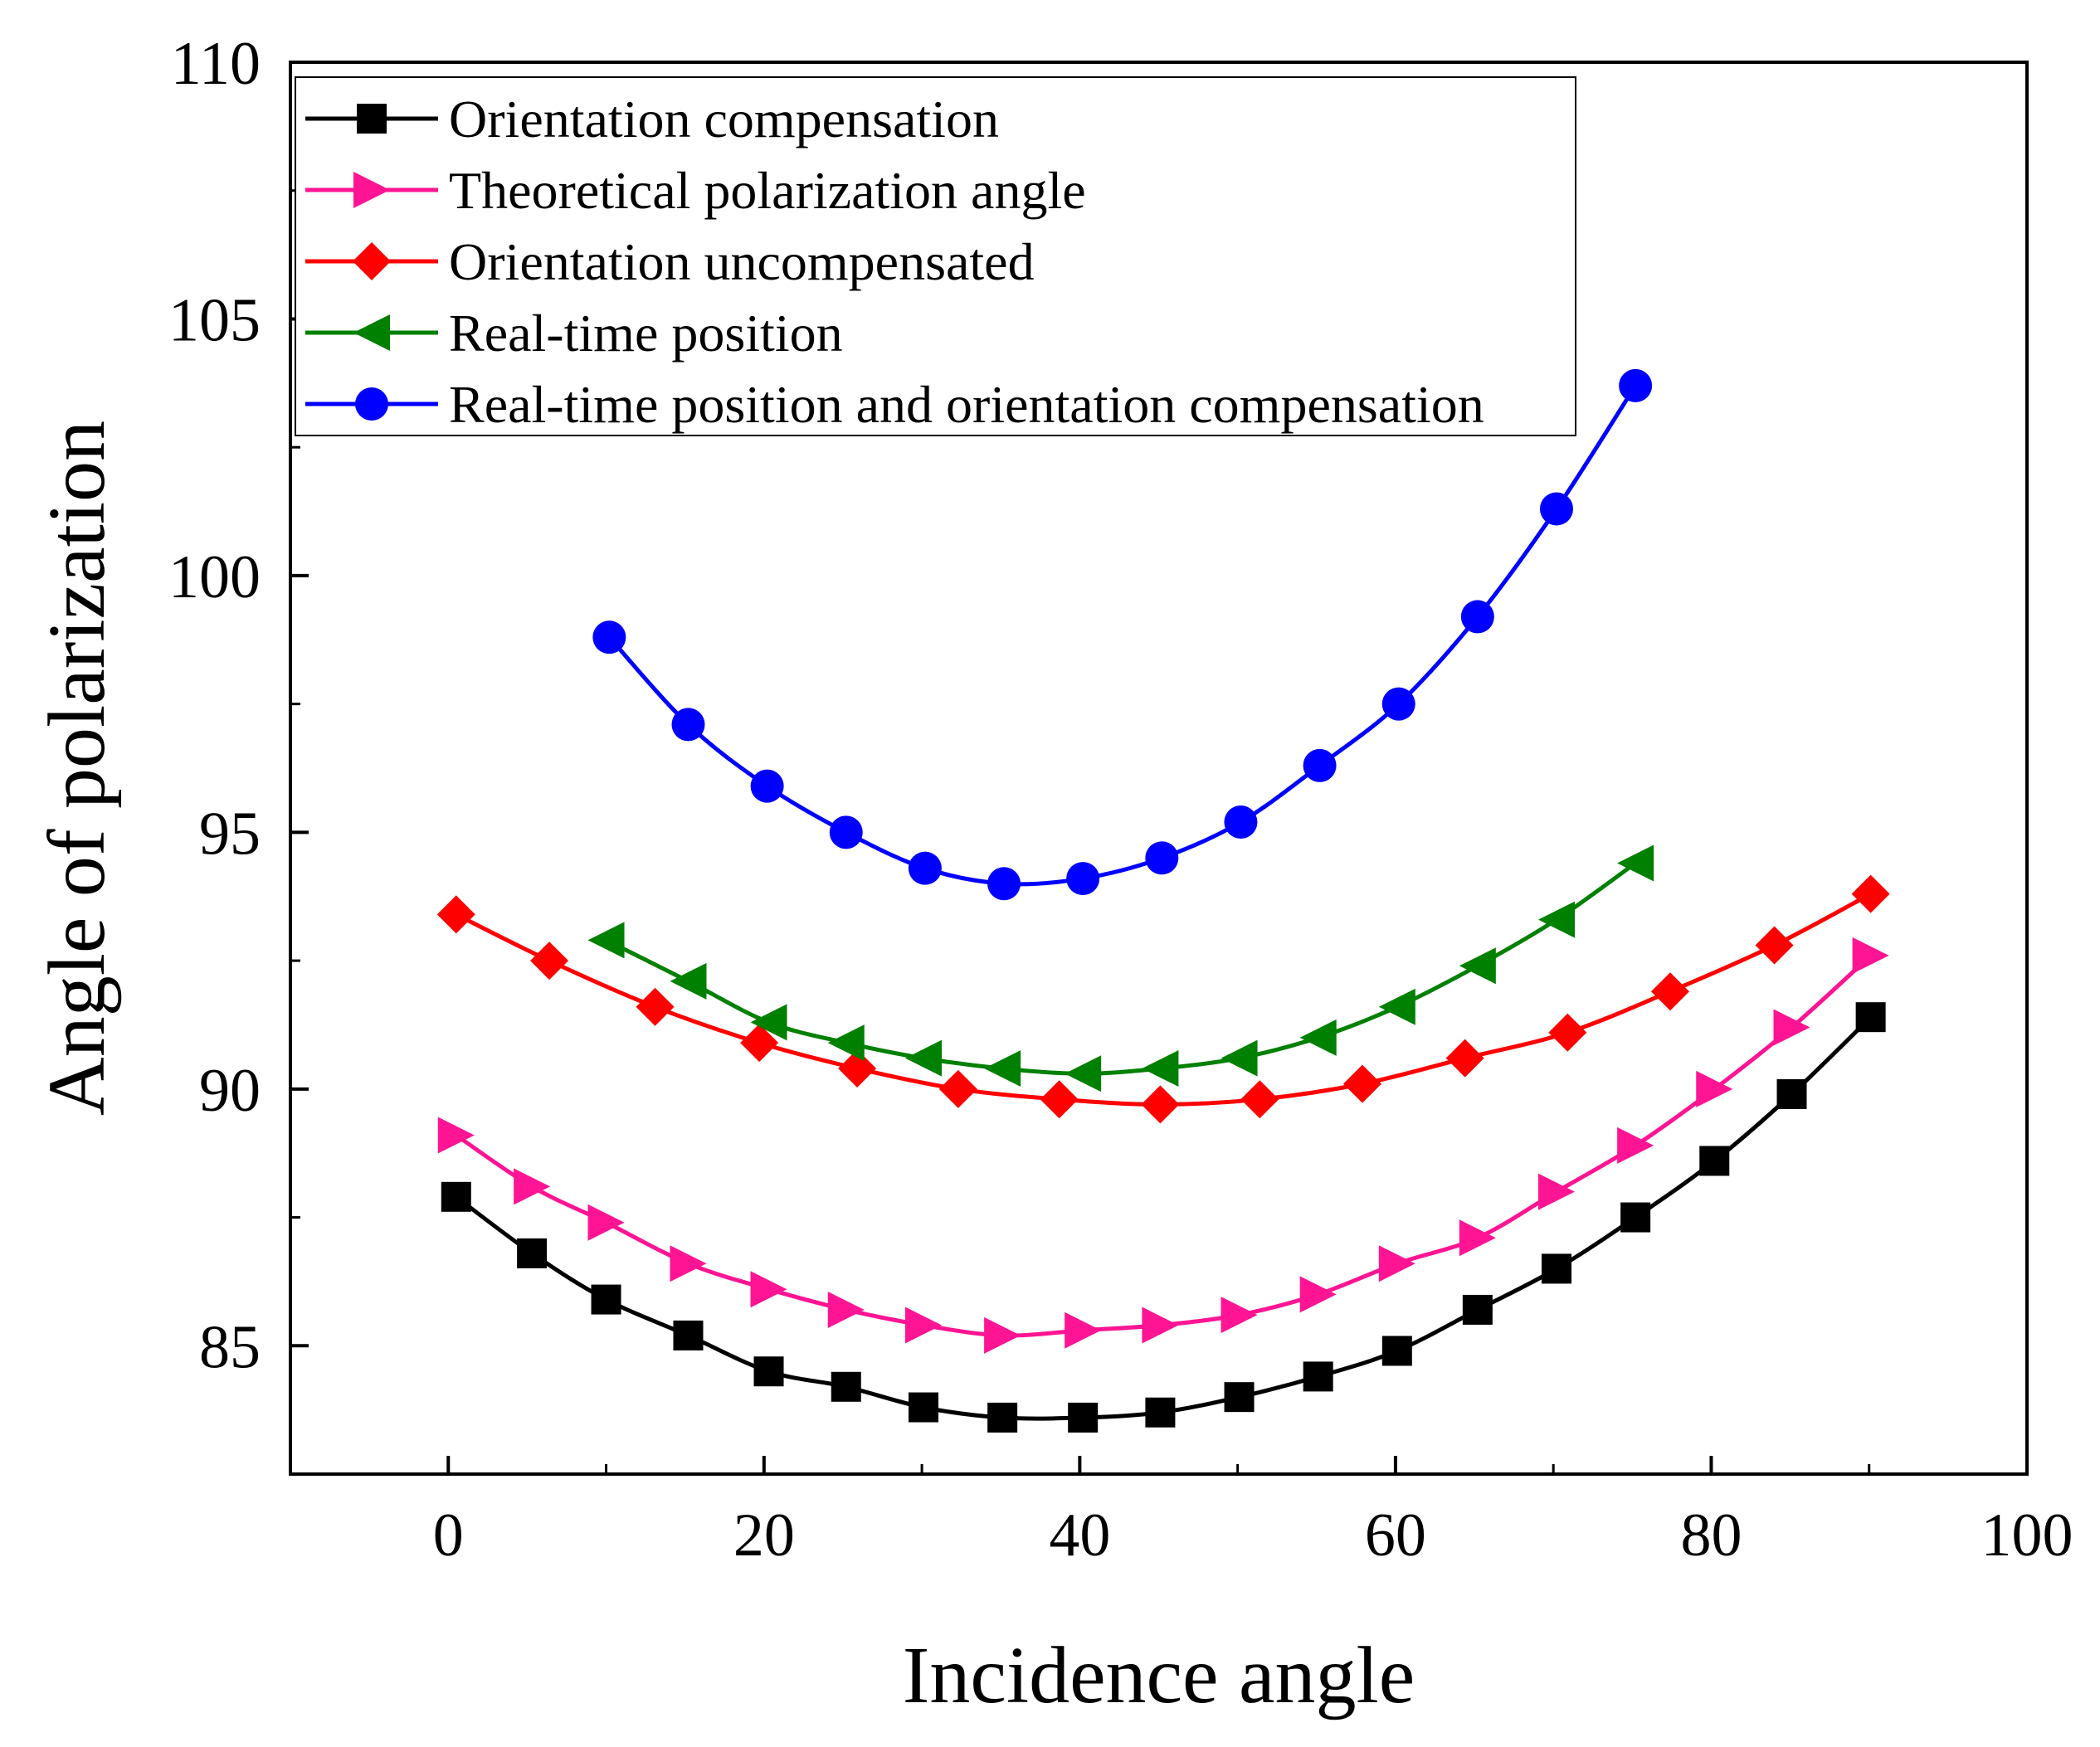 This screenshot has width=2100, height=1747. I want to click on y-axis-title: Angle of polarization, so click(77, 768).